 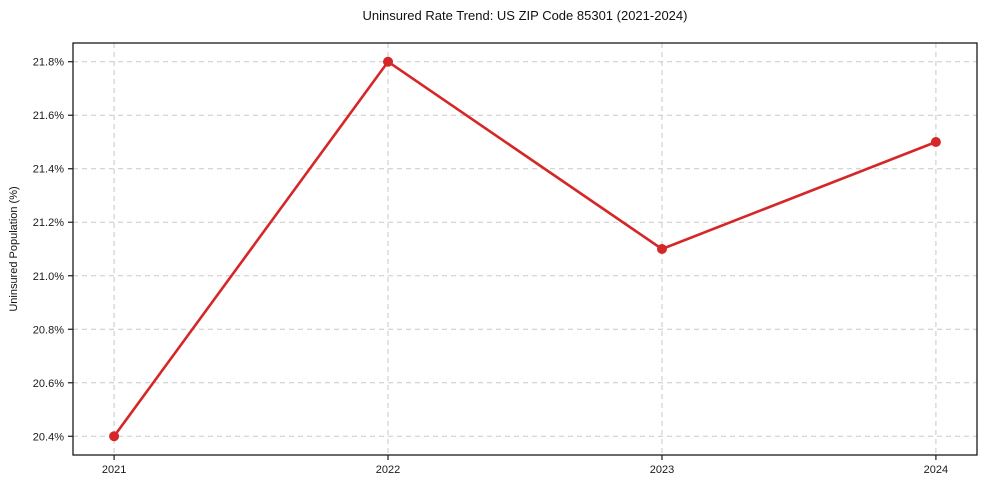 I want to click on y-tick-label: 20.8%, so click(x=48, y=330).